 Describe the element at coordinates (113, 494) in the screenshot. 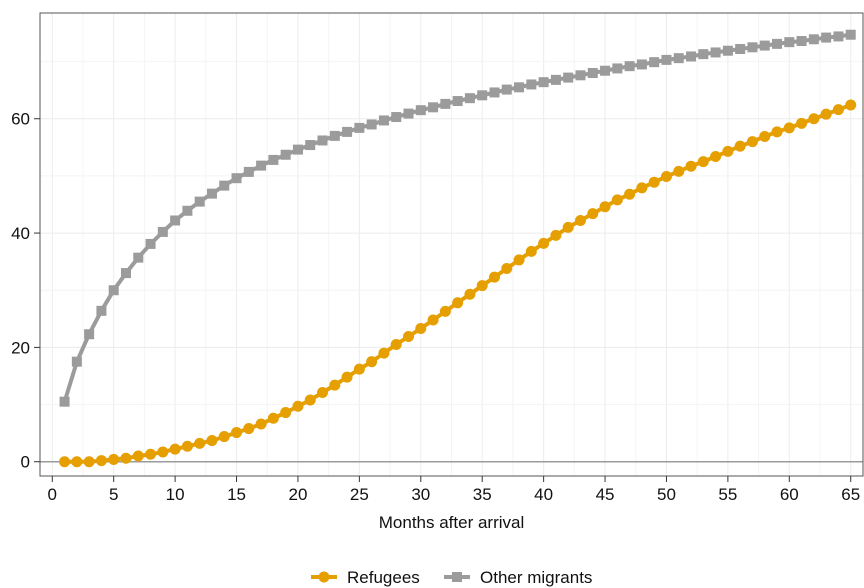

I see `x-tick-label: 5` at that location.